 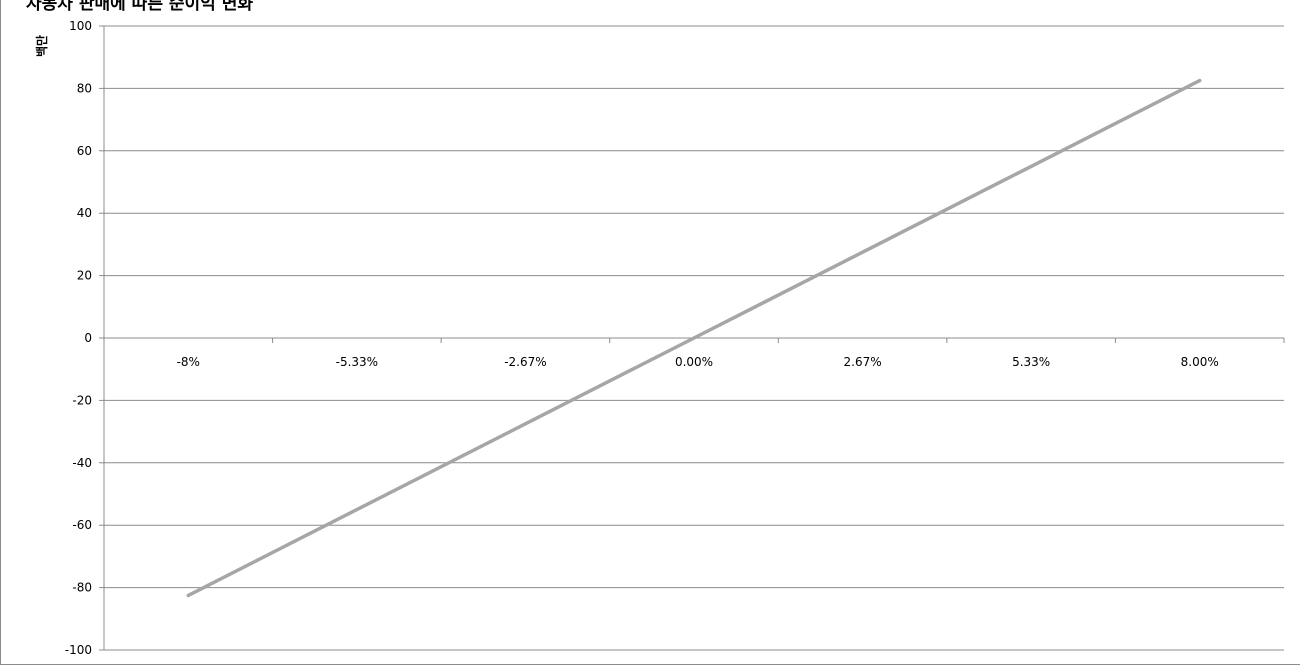 What do you see at coordinates (88, 338) in the screenshot?
I see `y-tick-label: 0` at bounding box center [88, 338].